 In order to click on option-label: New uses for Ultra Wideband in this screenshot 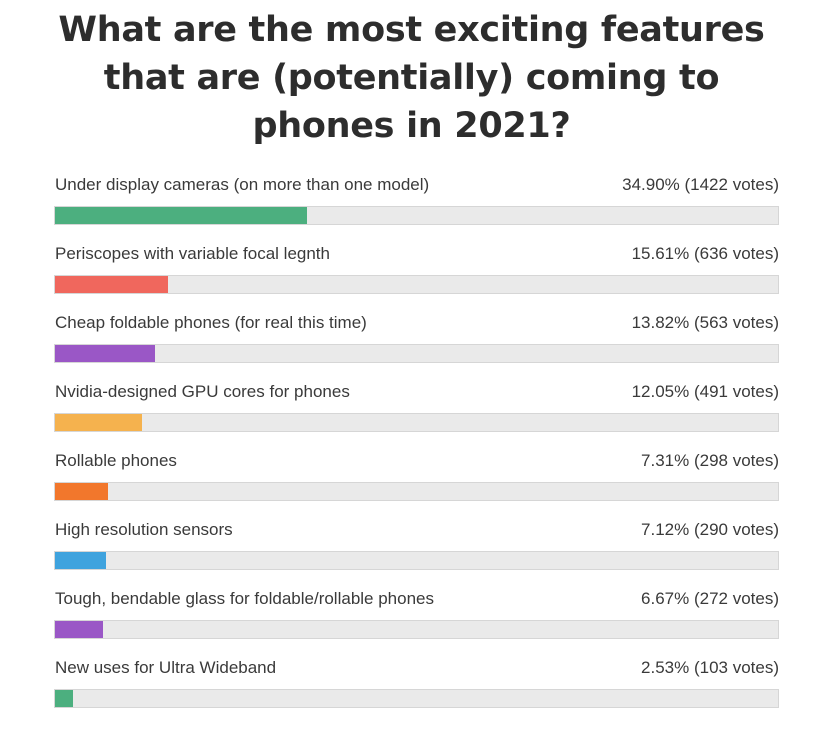, I will do `click(166, 667)`.